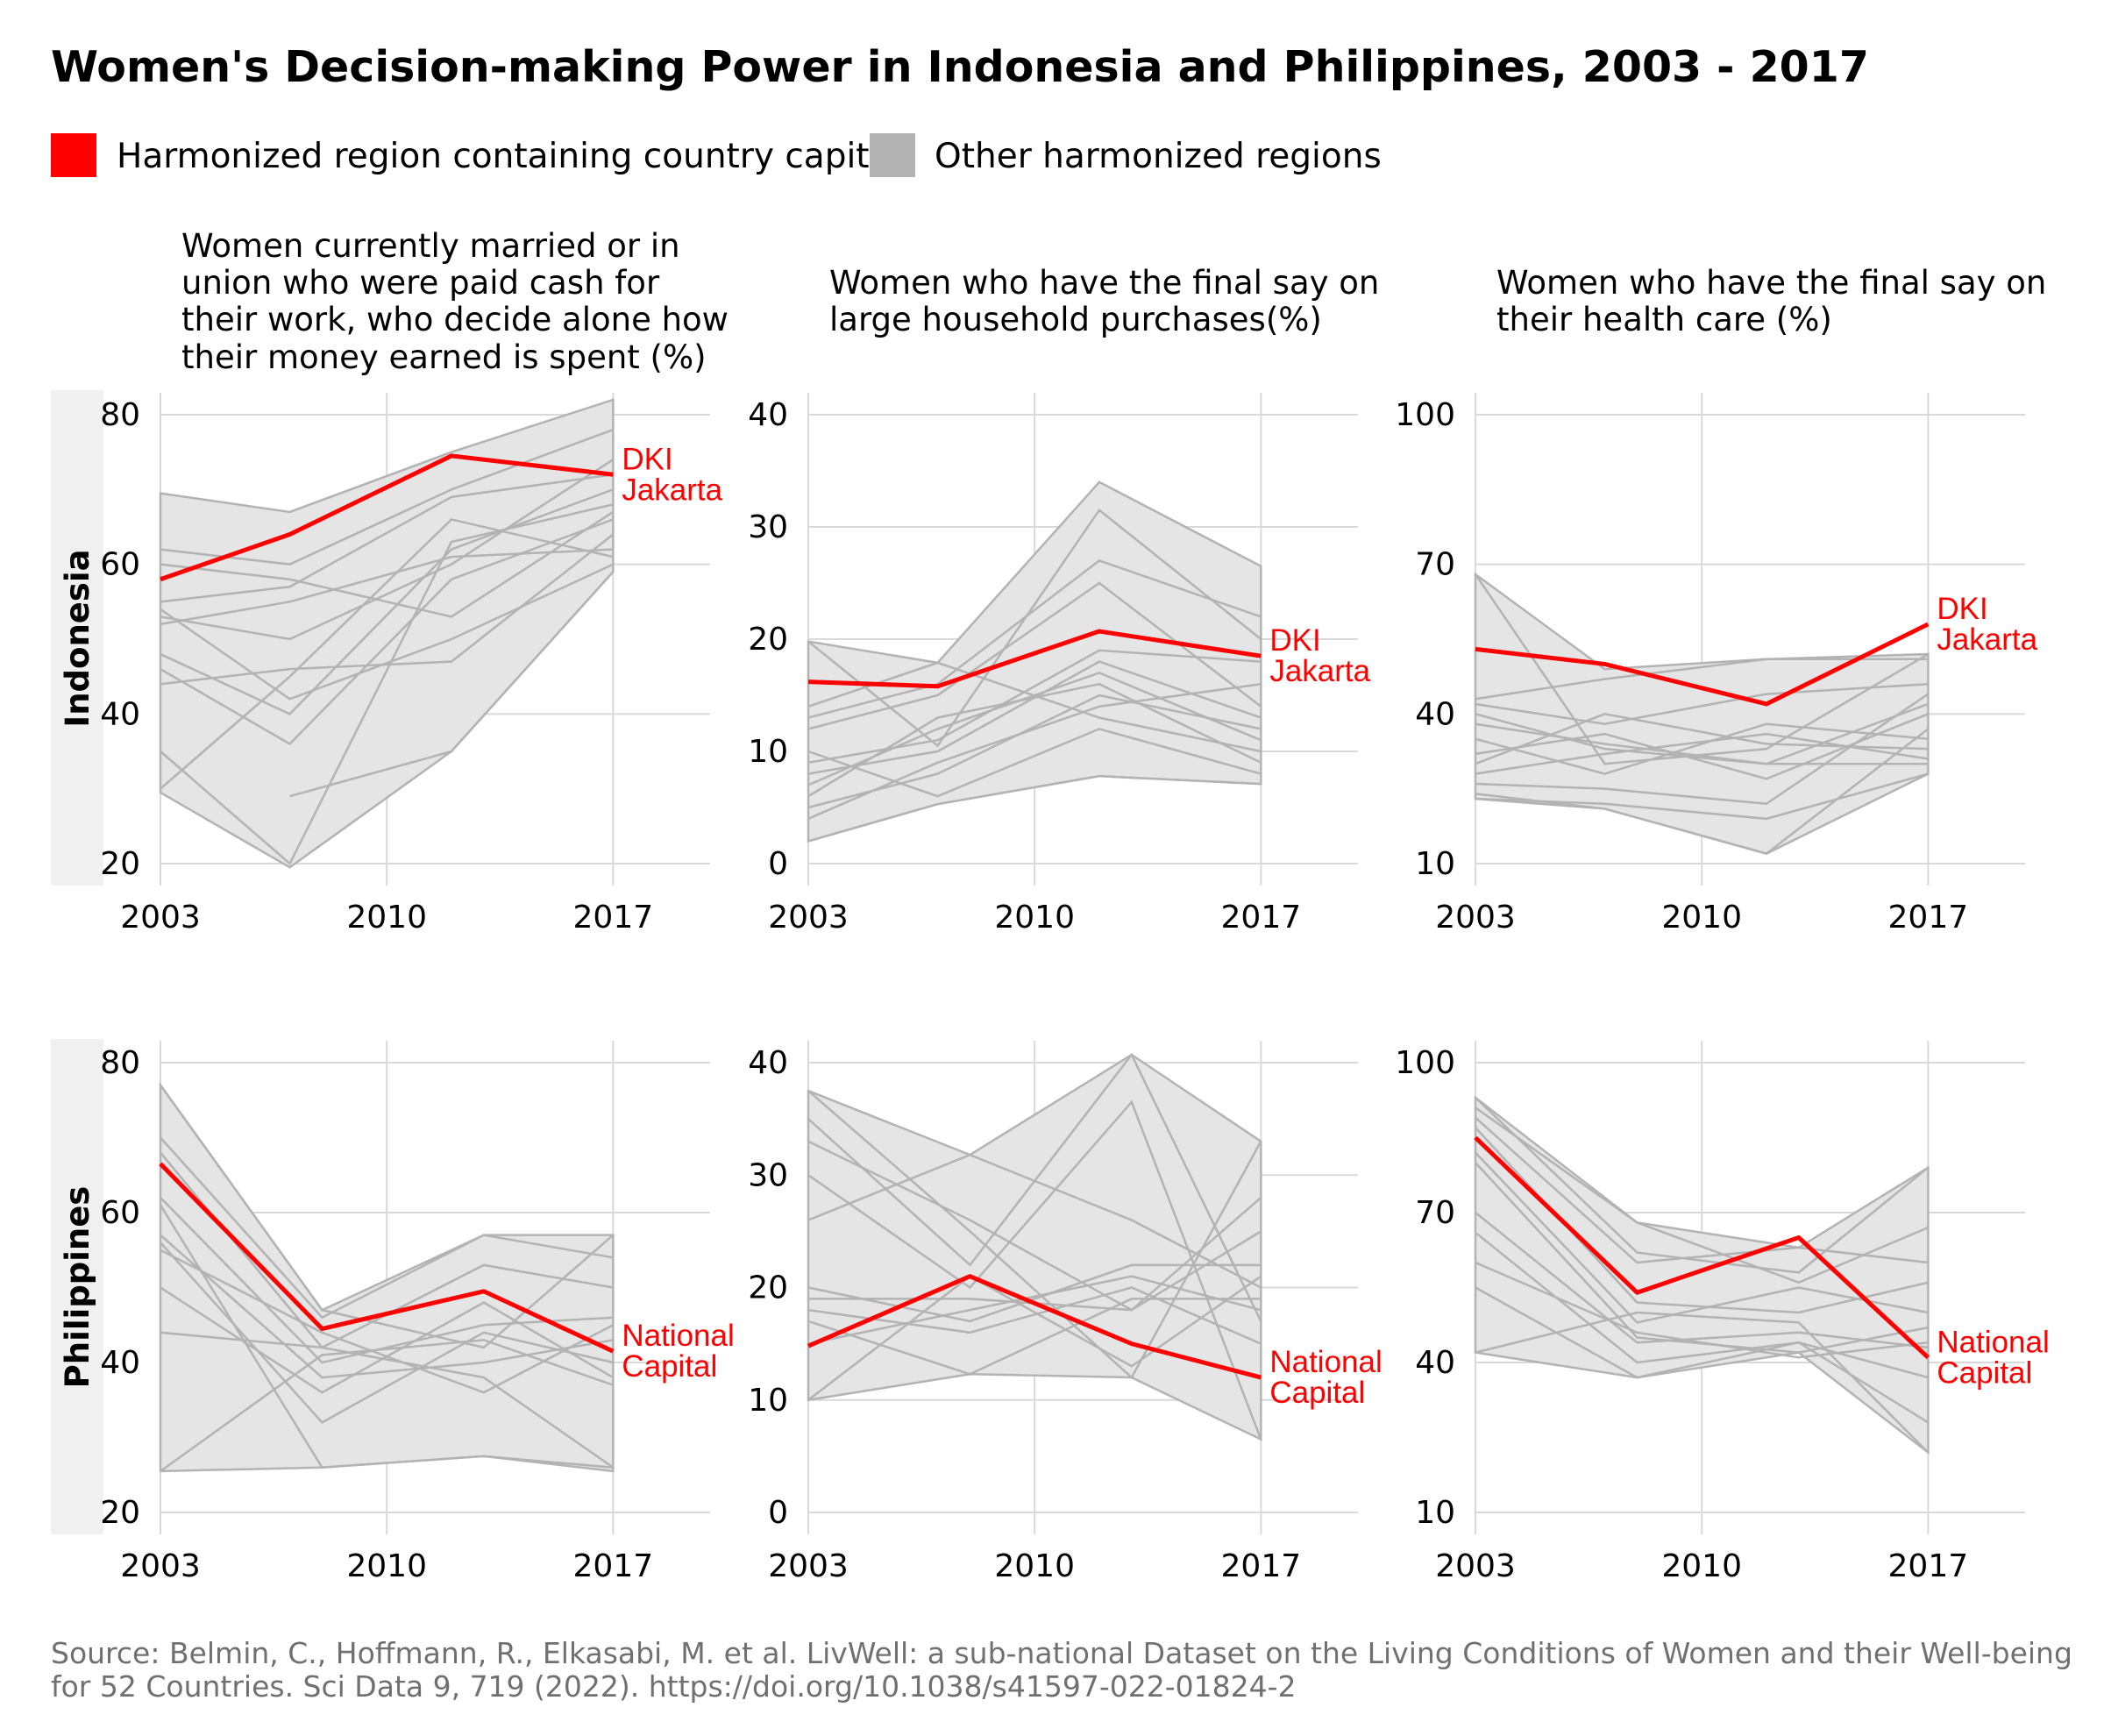  Describe the element at coordinates (420, 283) in the screenshot. I see `col-title-0-line-1: union who were paid cash for` at that location.